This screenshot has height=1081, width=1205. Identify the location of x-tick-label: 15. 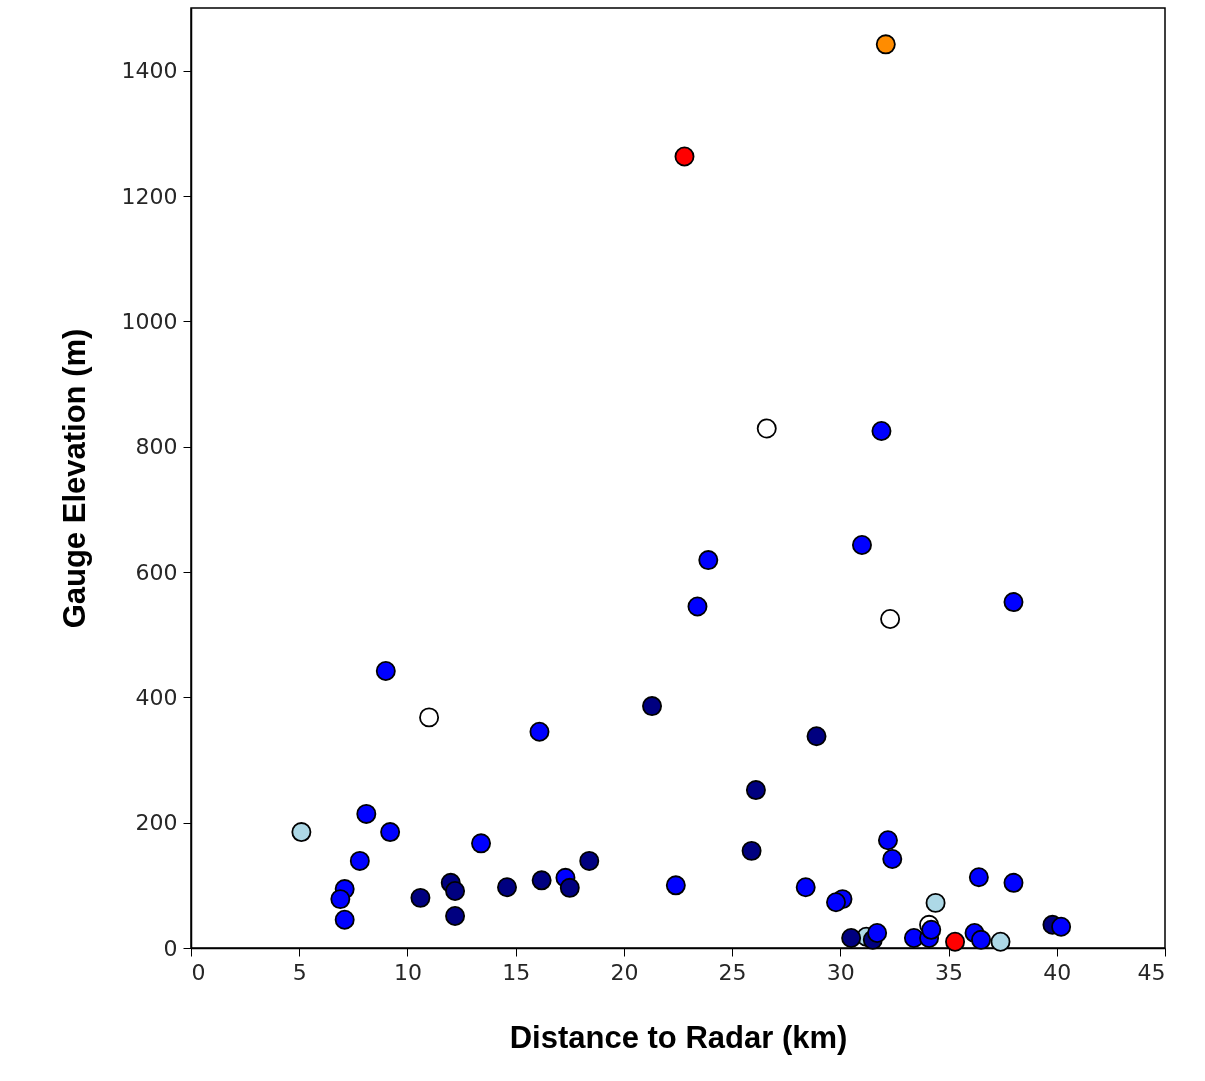
(516, 972).